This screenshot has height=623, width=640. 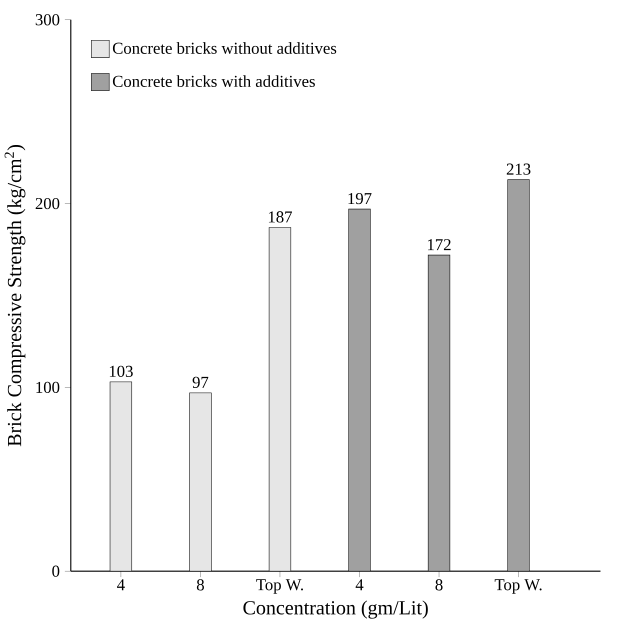 I want to click on legend-label: Concrete bricks without additives, so click(x=224, y=48).